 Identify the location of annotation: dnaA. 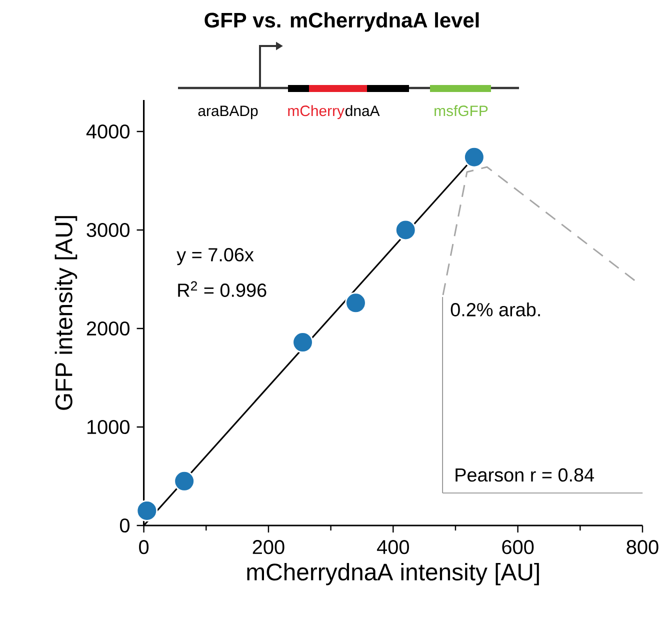
(363, 110).